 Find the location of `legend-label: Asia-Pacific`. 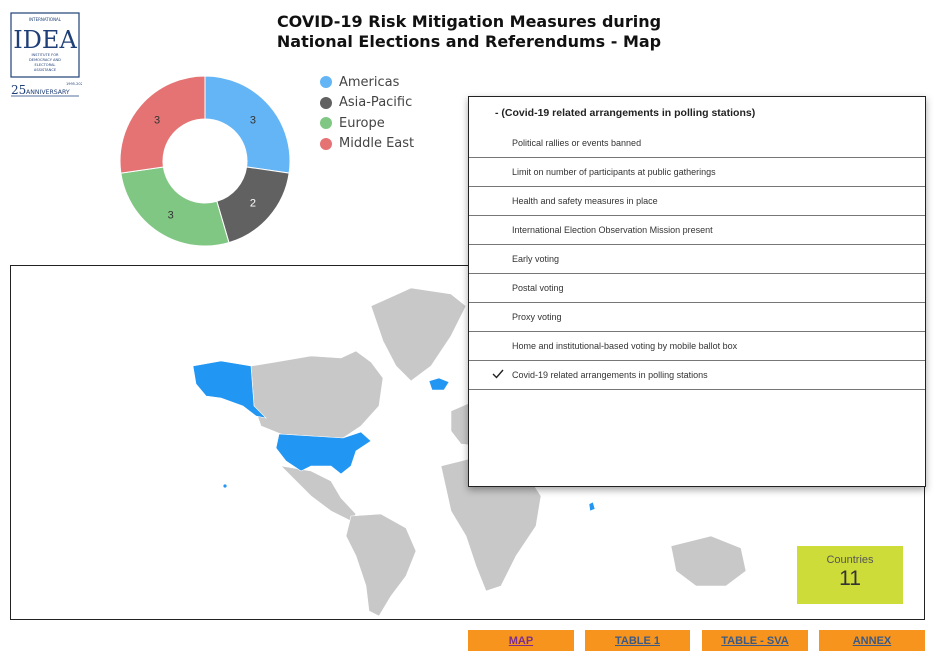

legend-label: Asia-Pacific is located at coordinates (376, 103).